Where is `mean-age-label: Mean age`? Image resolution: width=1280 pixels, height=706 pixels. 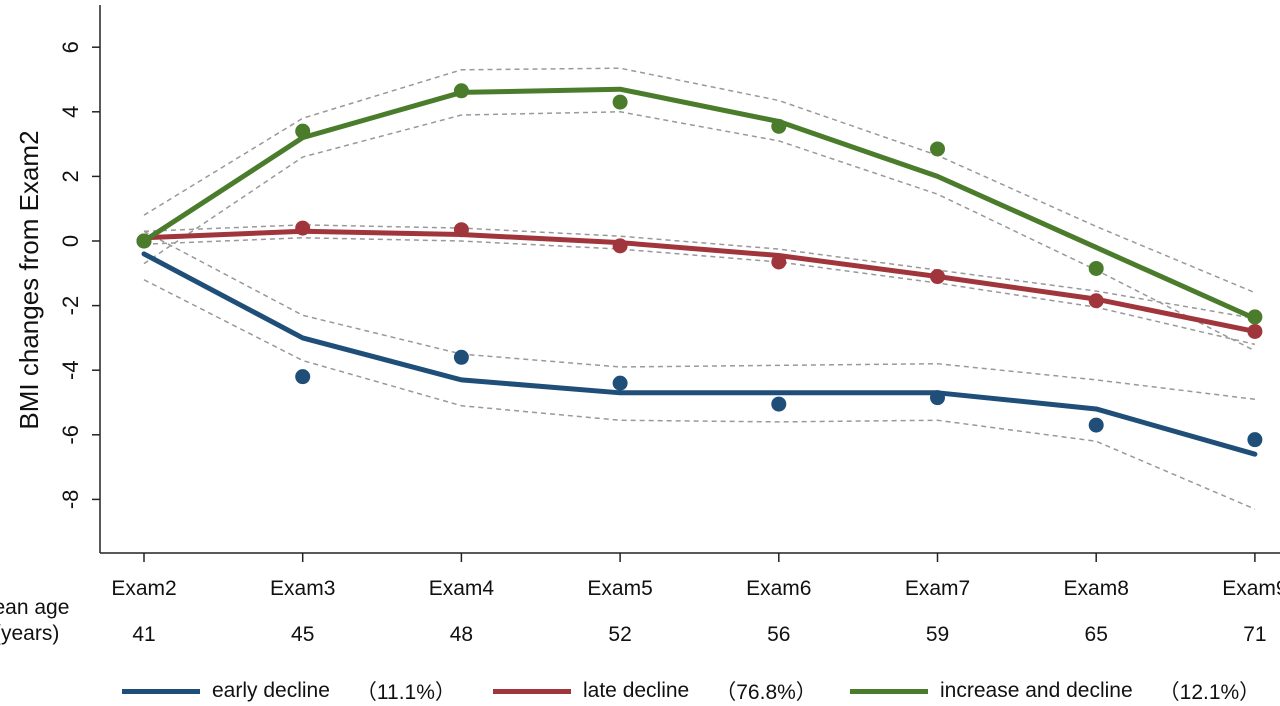 mean-age-label: Mean age is located at coordinates (34, 607).